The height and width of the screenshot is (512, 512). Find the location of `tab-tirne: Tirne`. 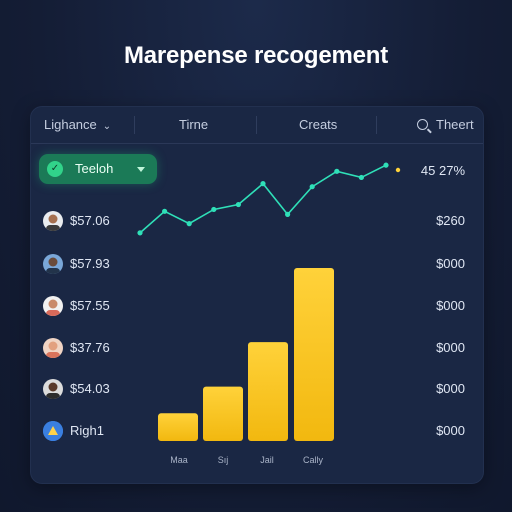

tab-tirne: Tirne is located at coordinates (193, 125).